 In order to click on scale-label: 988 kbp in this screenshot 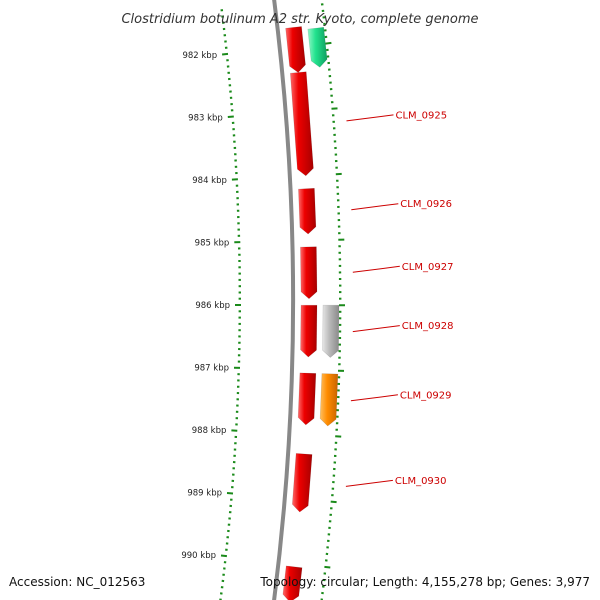, I will do `click(209, 431)`.